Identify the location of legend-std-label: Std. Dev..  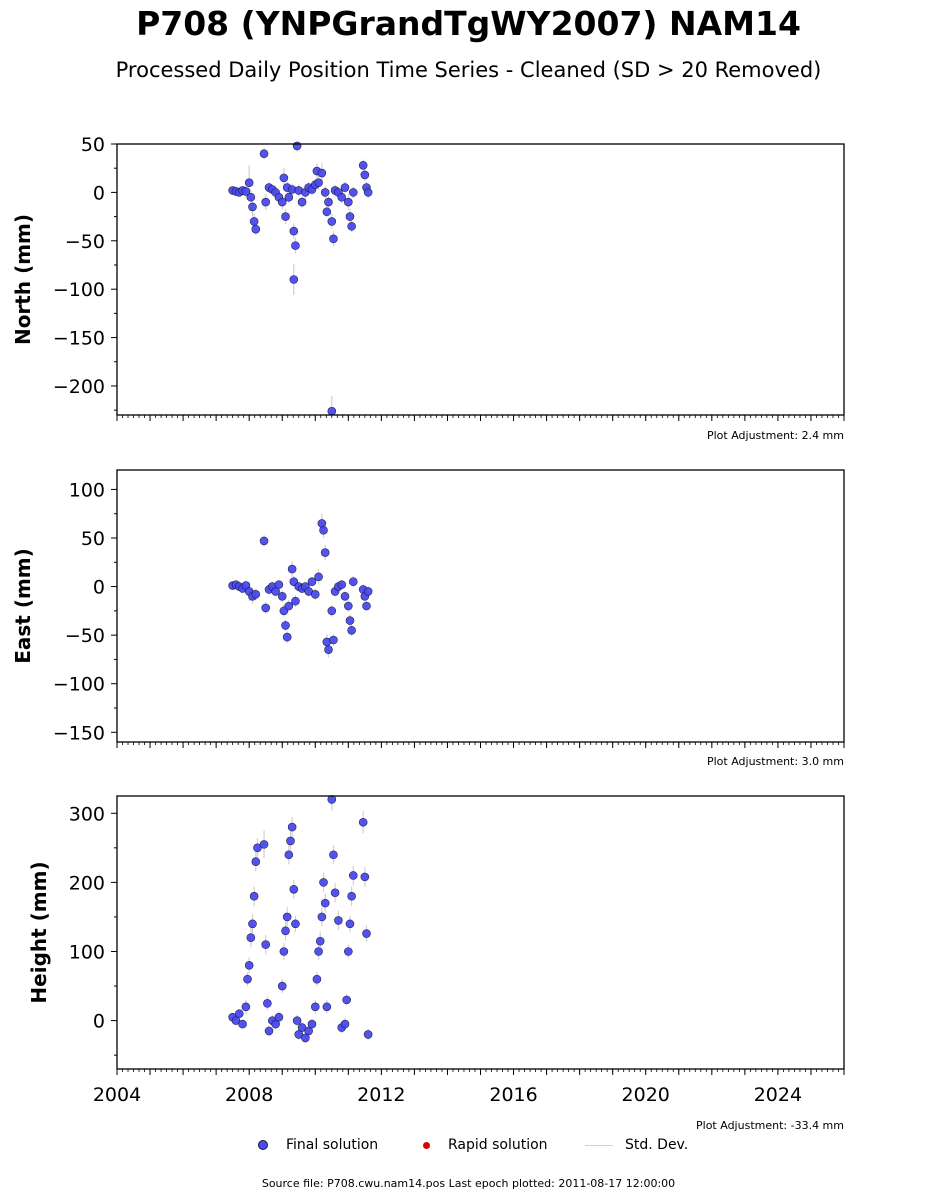
(657, 1145).